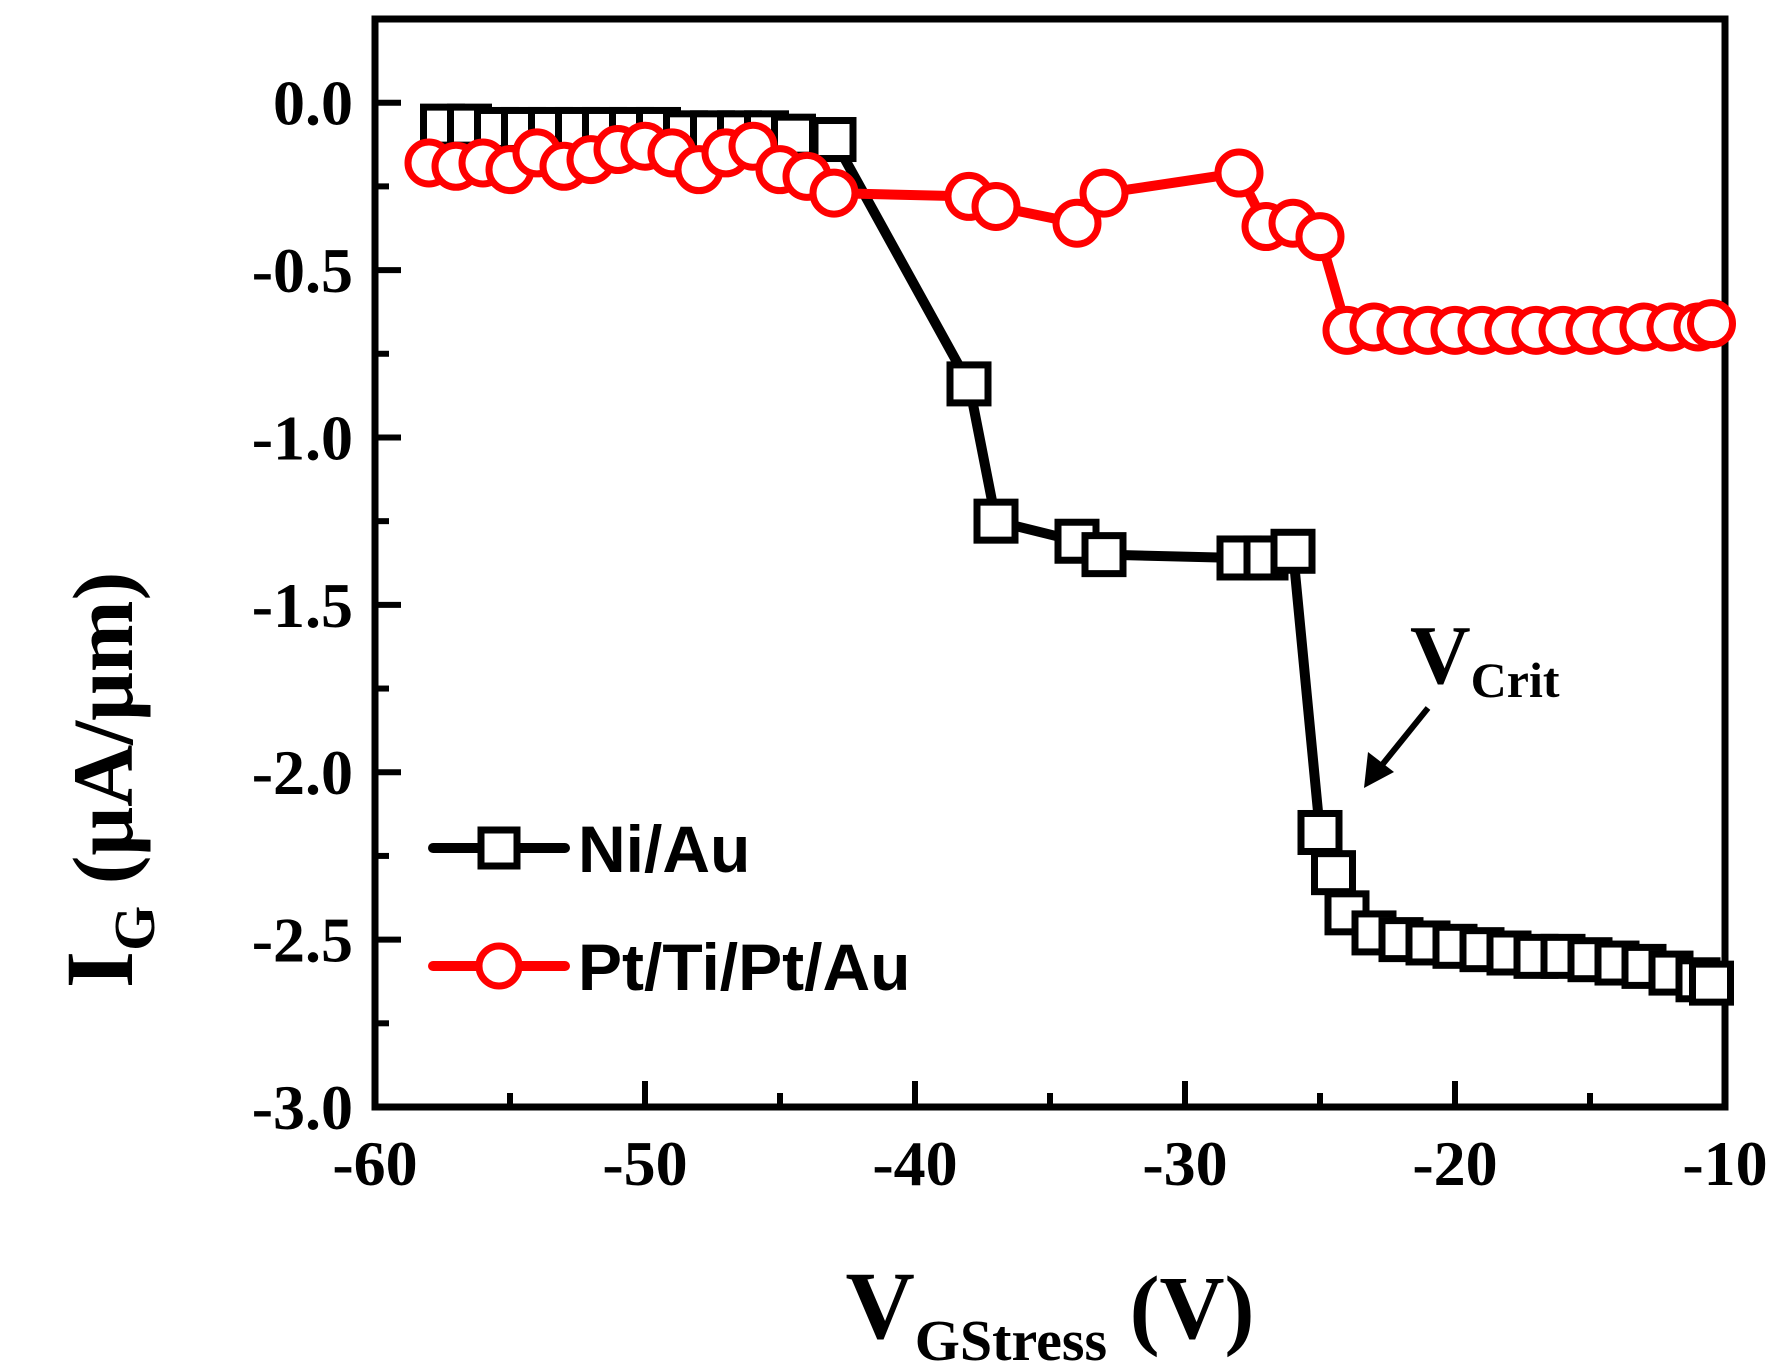 This screenshot has height=1368, width=1787. Describe the element at coordinates (302, 605) in the screenshot. I see `y-tick-label: -1.5` at that location.